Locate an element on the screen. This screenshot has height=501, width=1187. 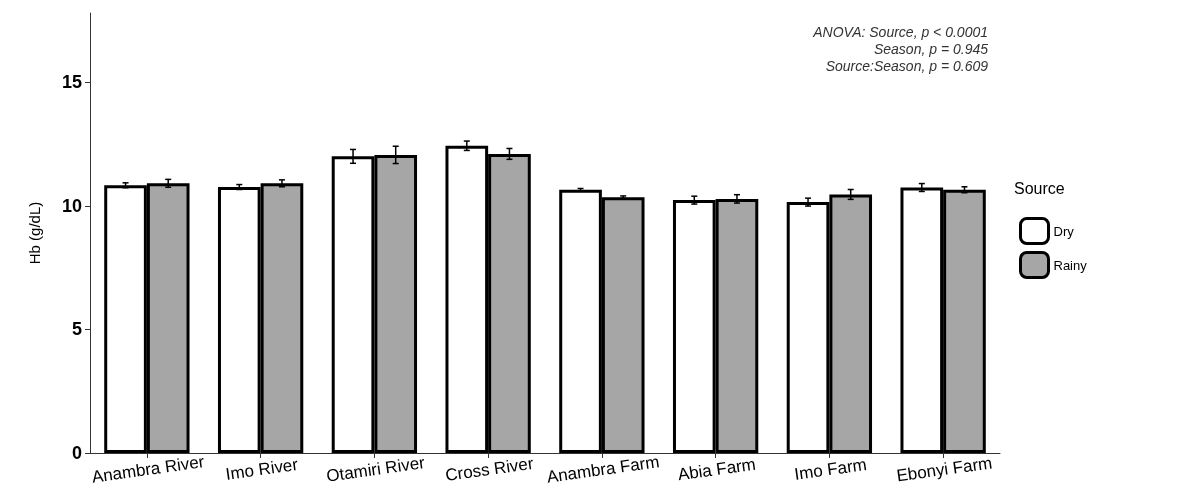
legend-label: Dry is located at coordinates (1064, 231).